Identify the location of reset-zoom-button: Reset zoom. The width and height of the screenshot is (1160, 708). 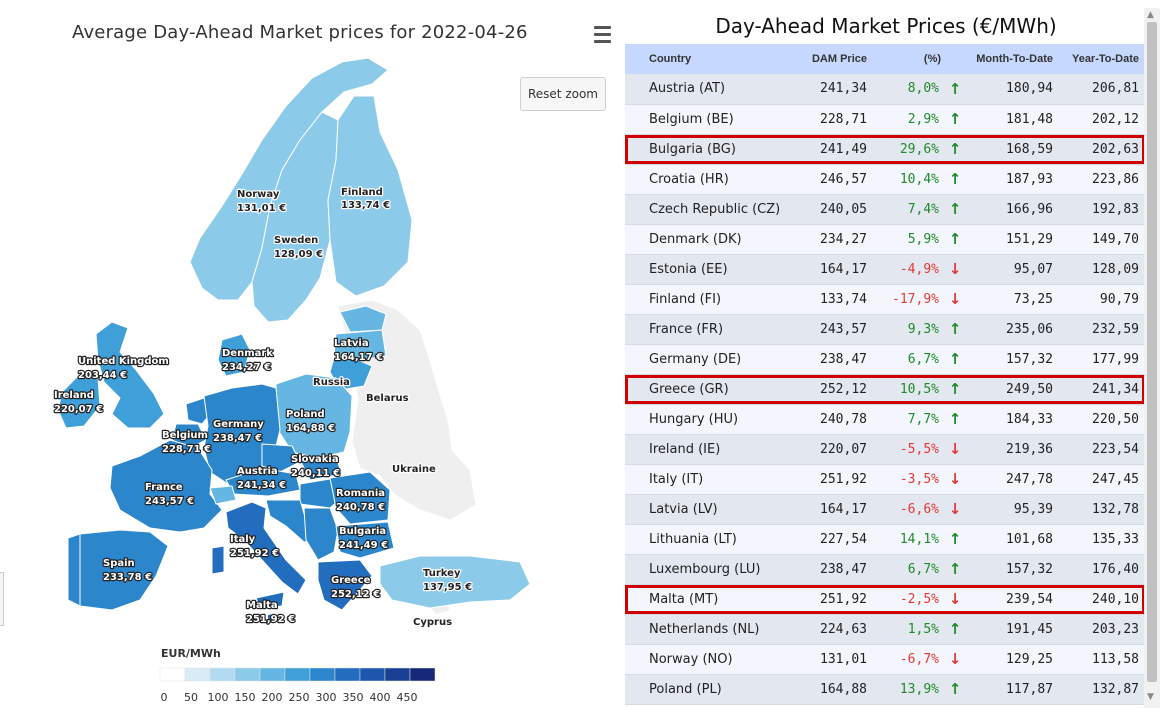
(563, 94).